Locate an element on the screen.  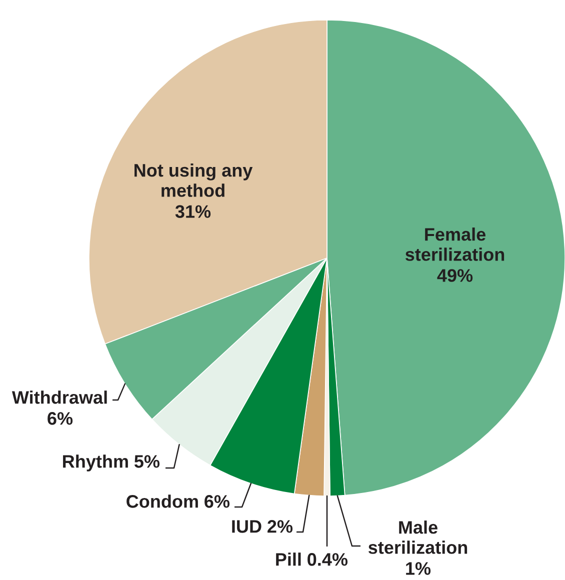
data-label: 0.4% is located at coordinates (328, 559).